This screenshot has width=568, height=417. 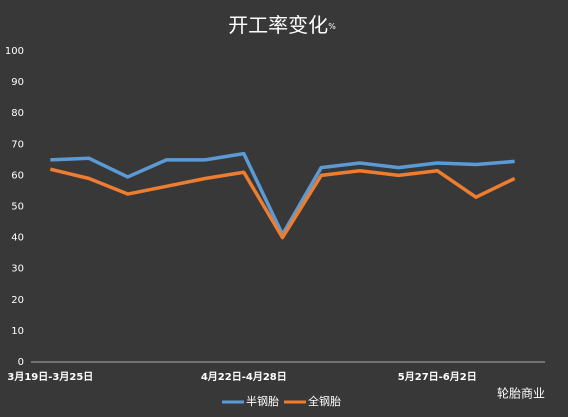 I want to click on y-tick-label: 70, so click(x=17, y=144).